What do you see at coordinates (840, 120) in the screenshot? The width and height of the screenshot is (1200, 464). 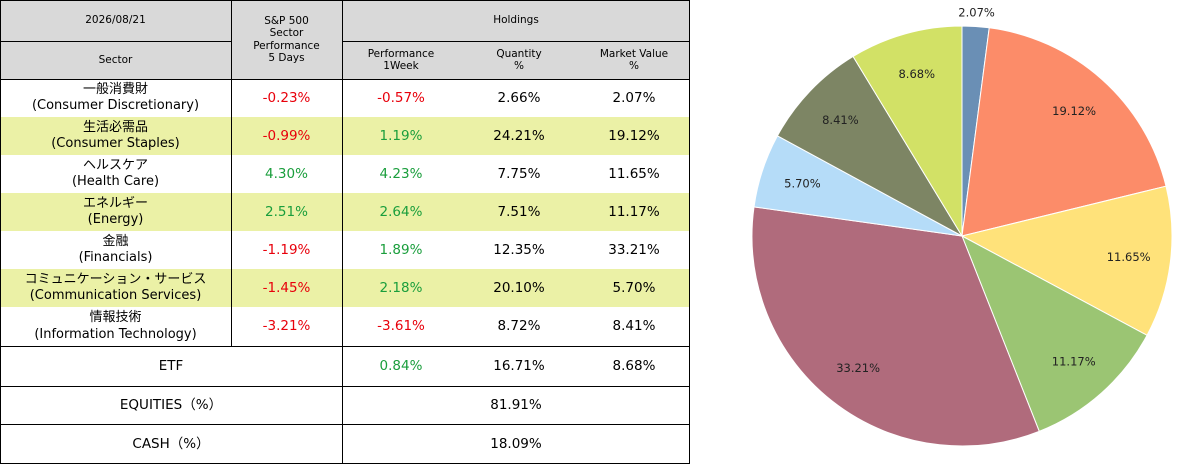 I see `pie-label: 8.41%` at bounding box center [840, 120].